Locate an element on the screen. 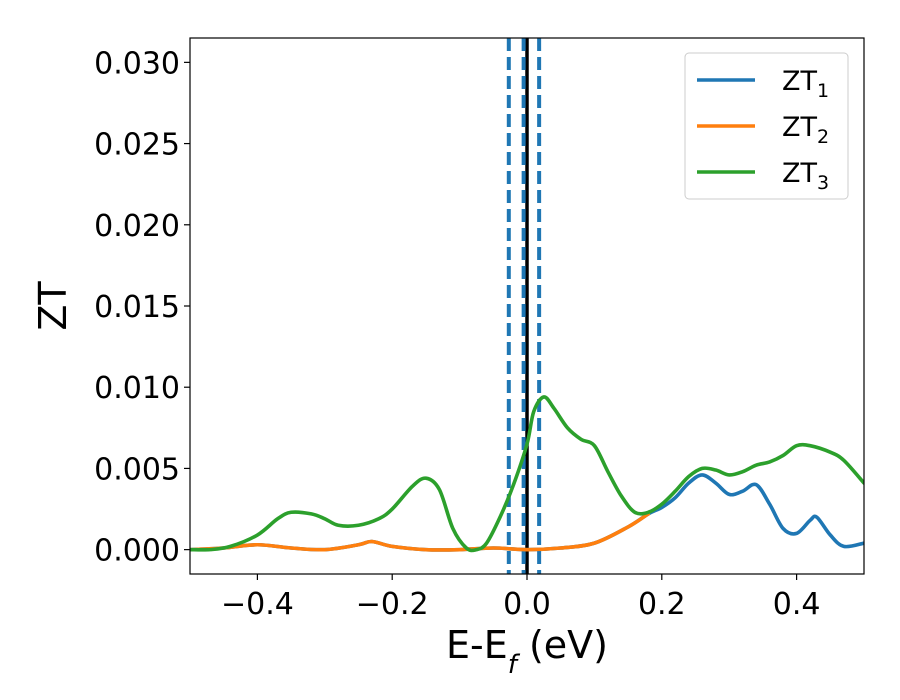 Image resolution: width=900 pixels, height=700 pixels. x-axis-label: E-Ef (eV) is located at coordinates (527, 651).